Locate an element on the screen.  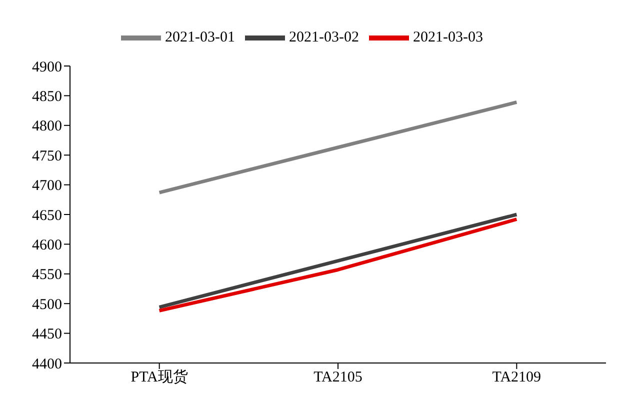
legend-label: 2021-03-02 is located at coordinates (324, 37).